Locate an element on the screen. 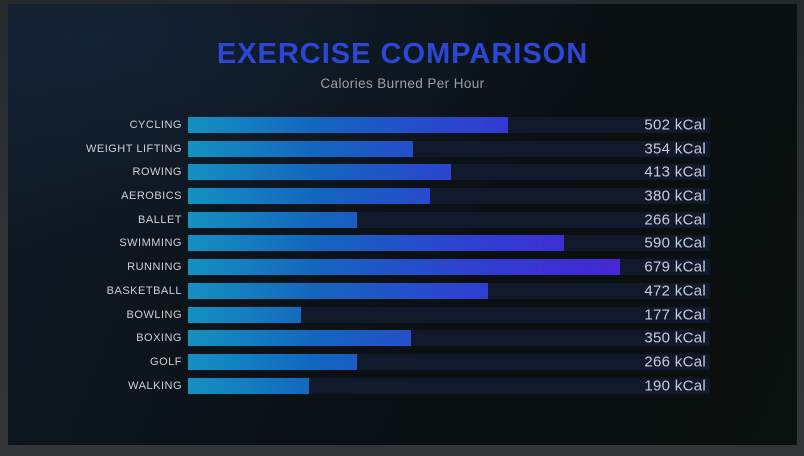 The width and height of the screenshot is (804, 456). bar-track: 590 kCal is located at coordinates (449, 243).